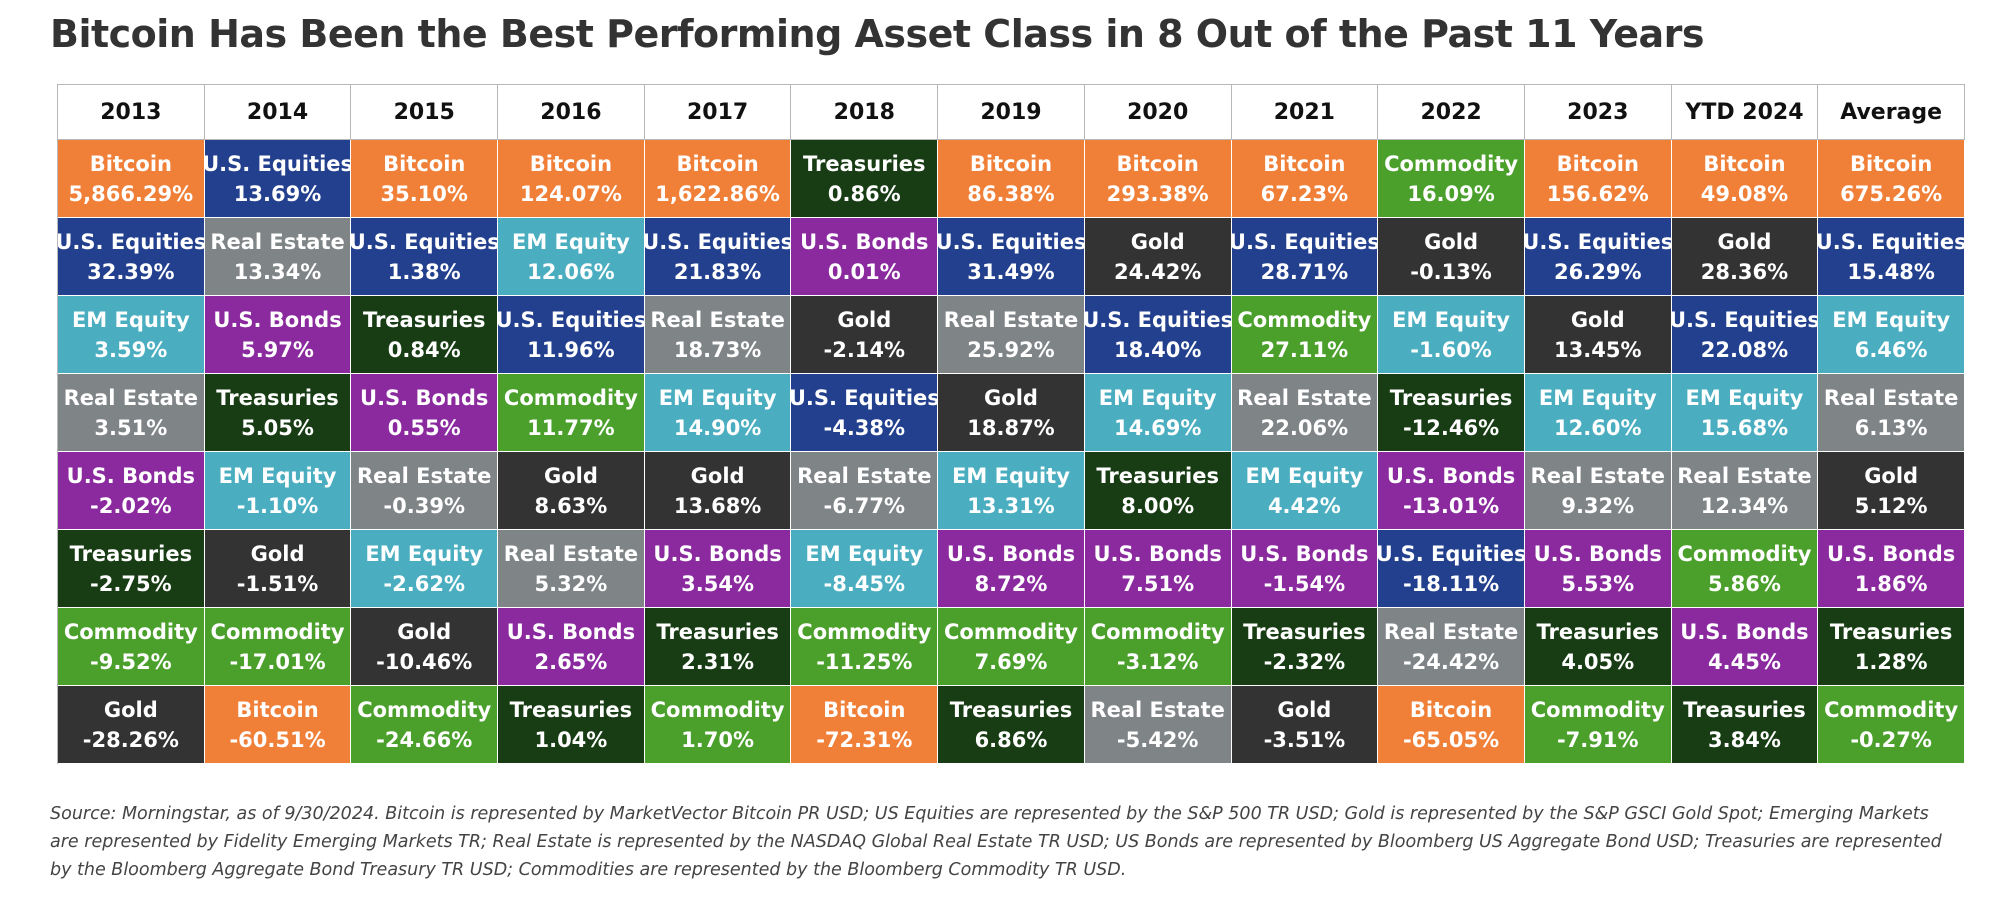 This screenshot has height=910, width=1990. Describe the element at coordinates (1305, 413) in the screenshot. I see `asset-cell: Real Estate 22.06%` at that location.